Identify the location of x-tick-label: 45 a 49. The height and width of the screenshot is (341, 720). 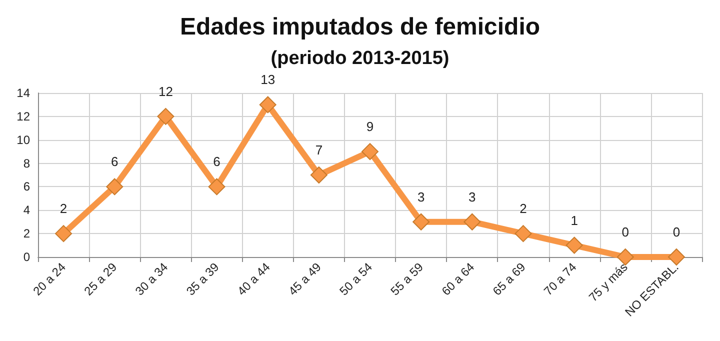
(305, 279).